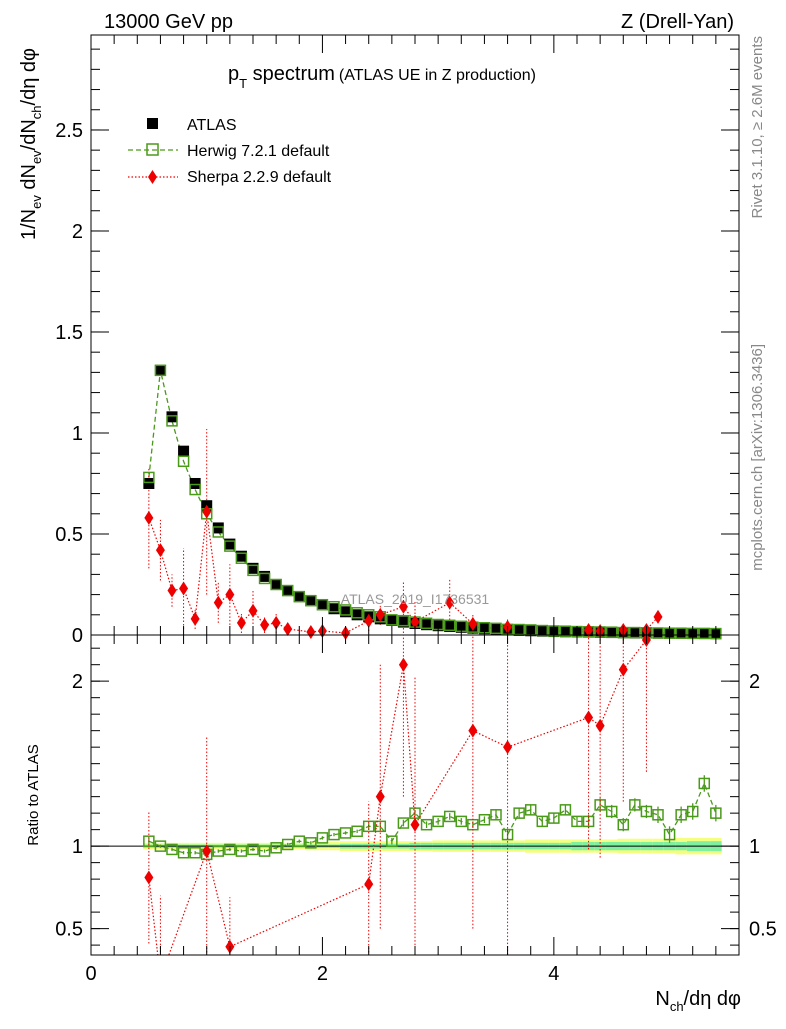  Describe the element at coordinates (152, 177) in the screenshot. I see `legend-sherpa-marker` at that location.